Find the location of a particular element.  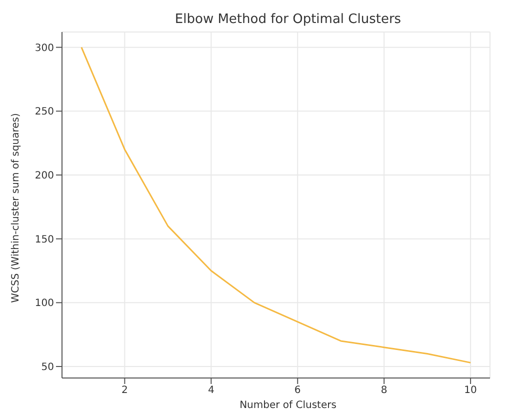

x-tick-label: 6 is located at coordinates (297, 390).